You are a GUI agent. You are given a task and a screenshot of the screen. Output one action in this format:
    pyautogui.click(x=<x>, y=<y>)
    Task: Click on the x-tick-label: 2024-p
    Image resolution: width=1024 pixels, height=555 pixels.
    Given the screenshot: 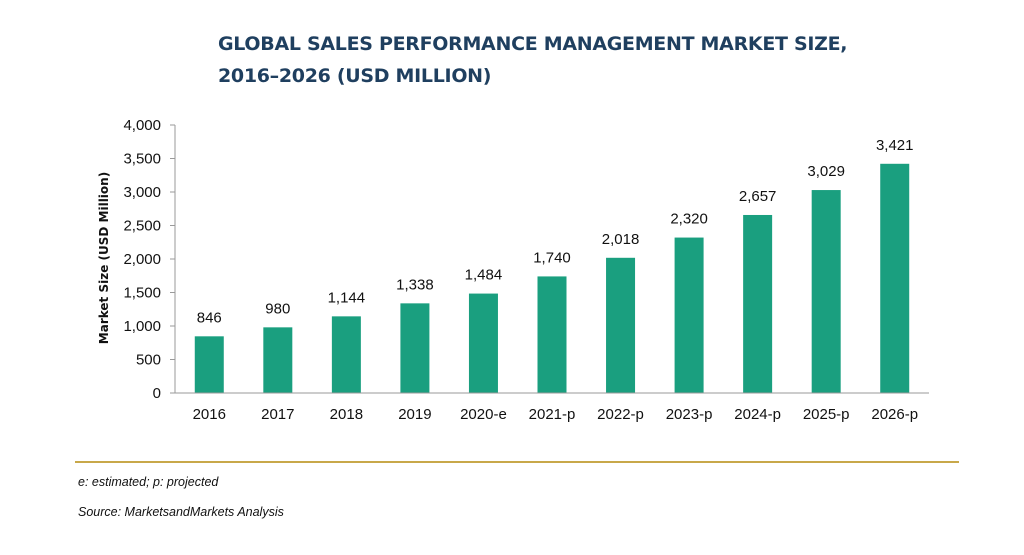 What is the action you would take?
    pyautogui.click(x=757, y=414)
    